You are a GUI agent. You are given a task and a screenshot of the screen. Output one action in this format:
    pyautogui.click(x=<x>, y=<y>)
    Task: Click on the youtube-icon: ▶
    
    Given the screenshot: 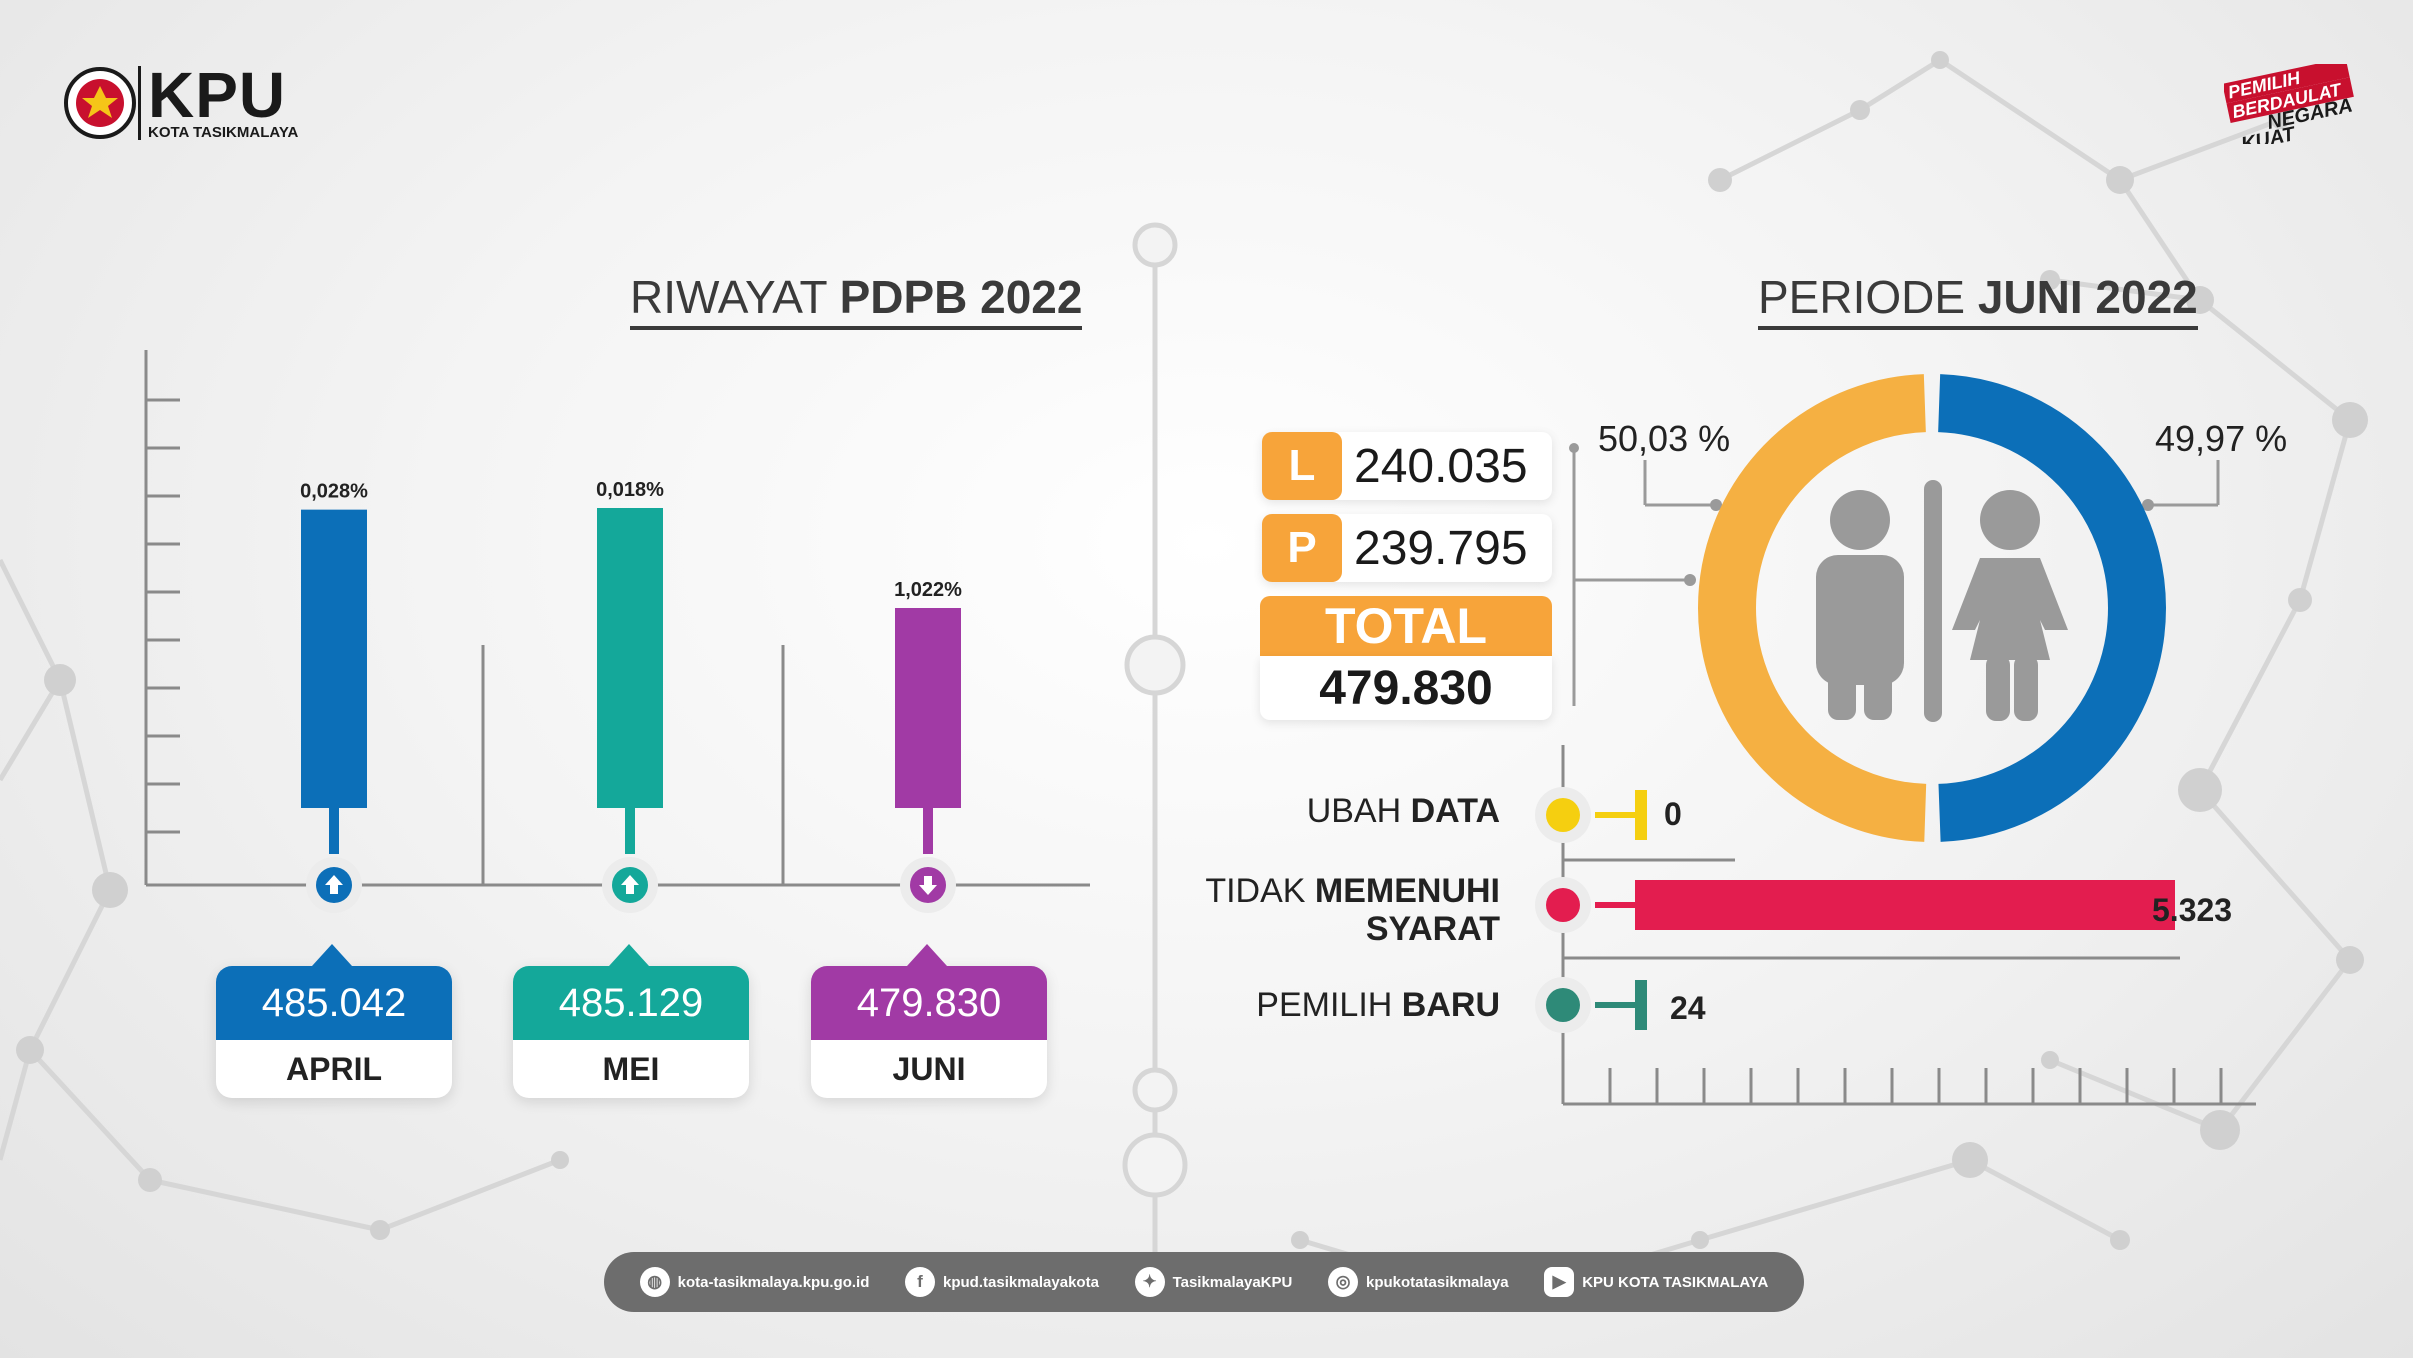 What is the action you would take?
    pyautogui.click(x=1559, y=1282)
    